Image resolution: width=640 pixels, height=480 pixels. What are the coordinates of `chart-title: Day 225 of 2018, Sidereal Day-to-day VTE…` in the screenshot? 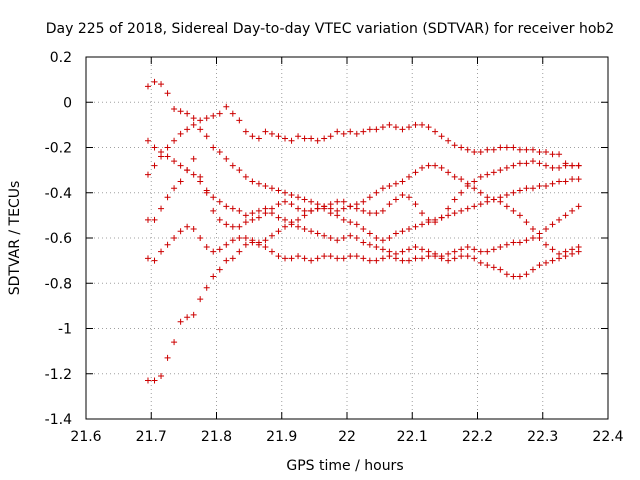 It's located at (330, 29).